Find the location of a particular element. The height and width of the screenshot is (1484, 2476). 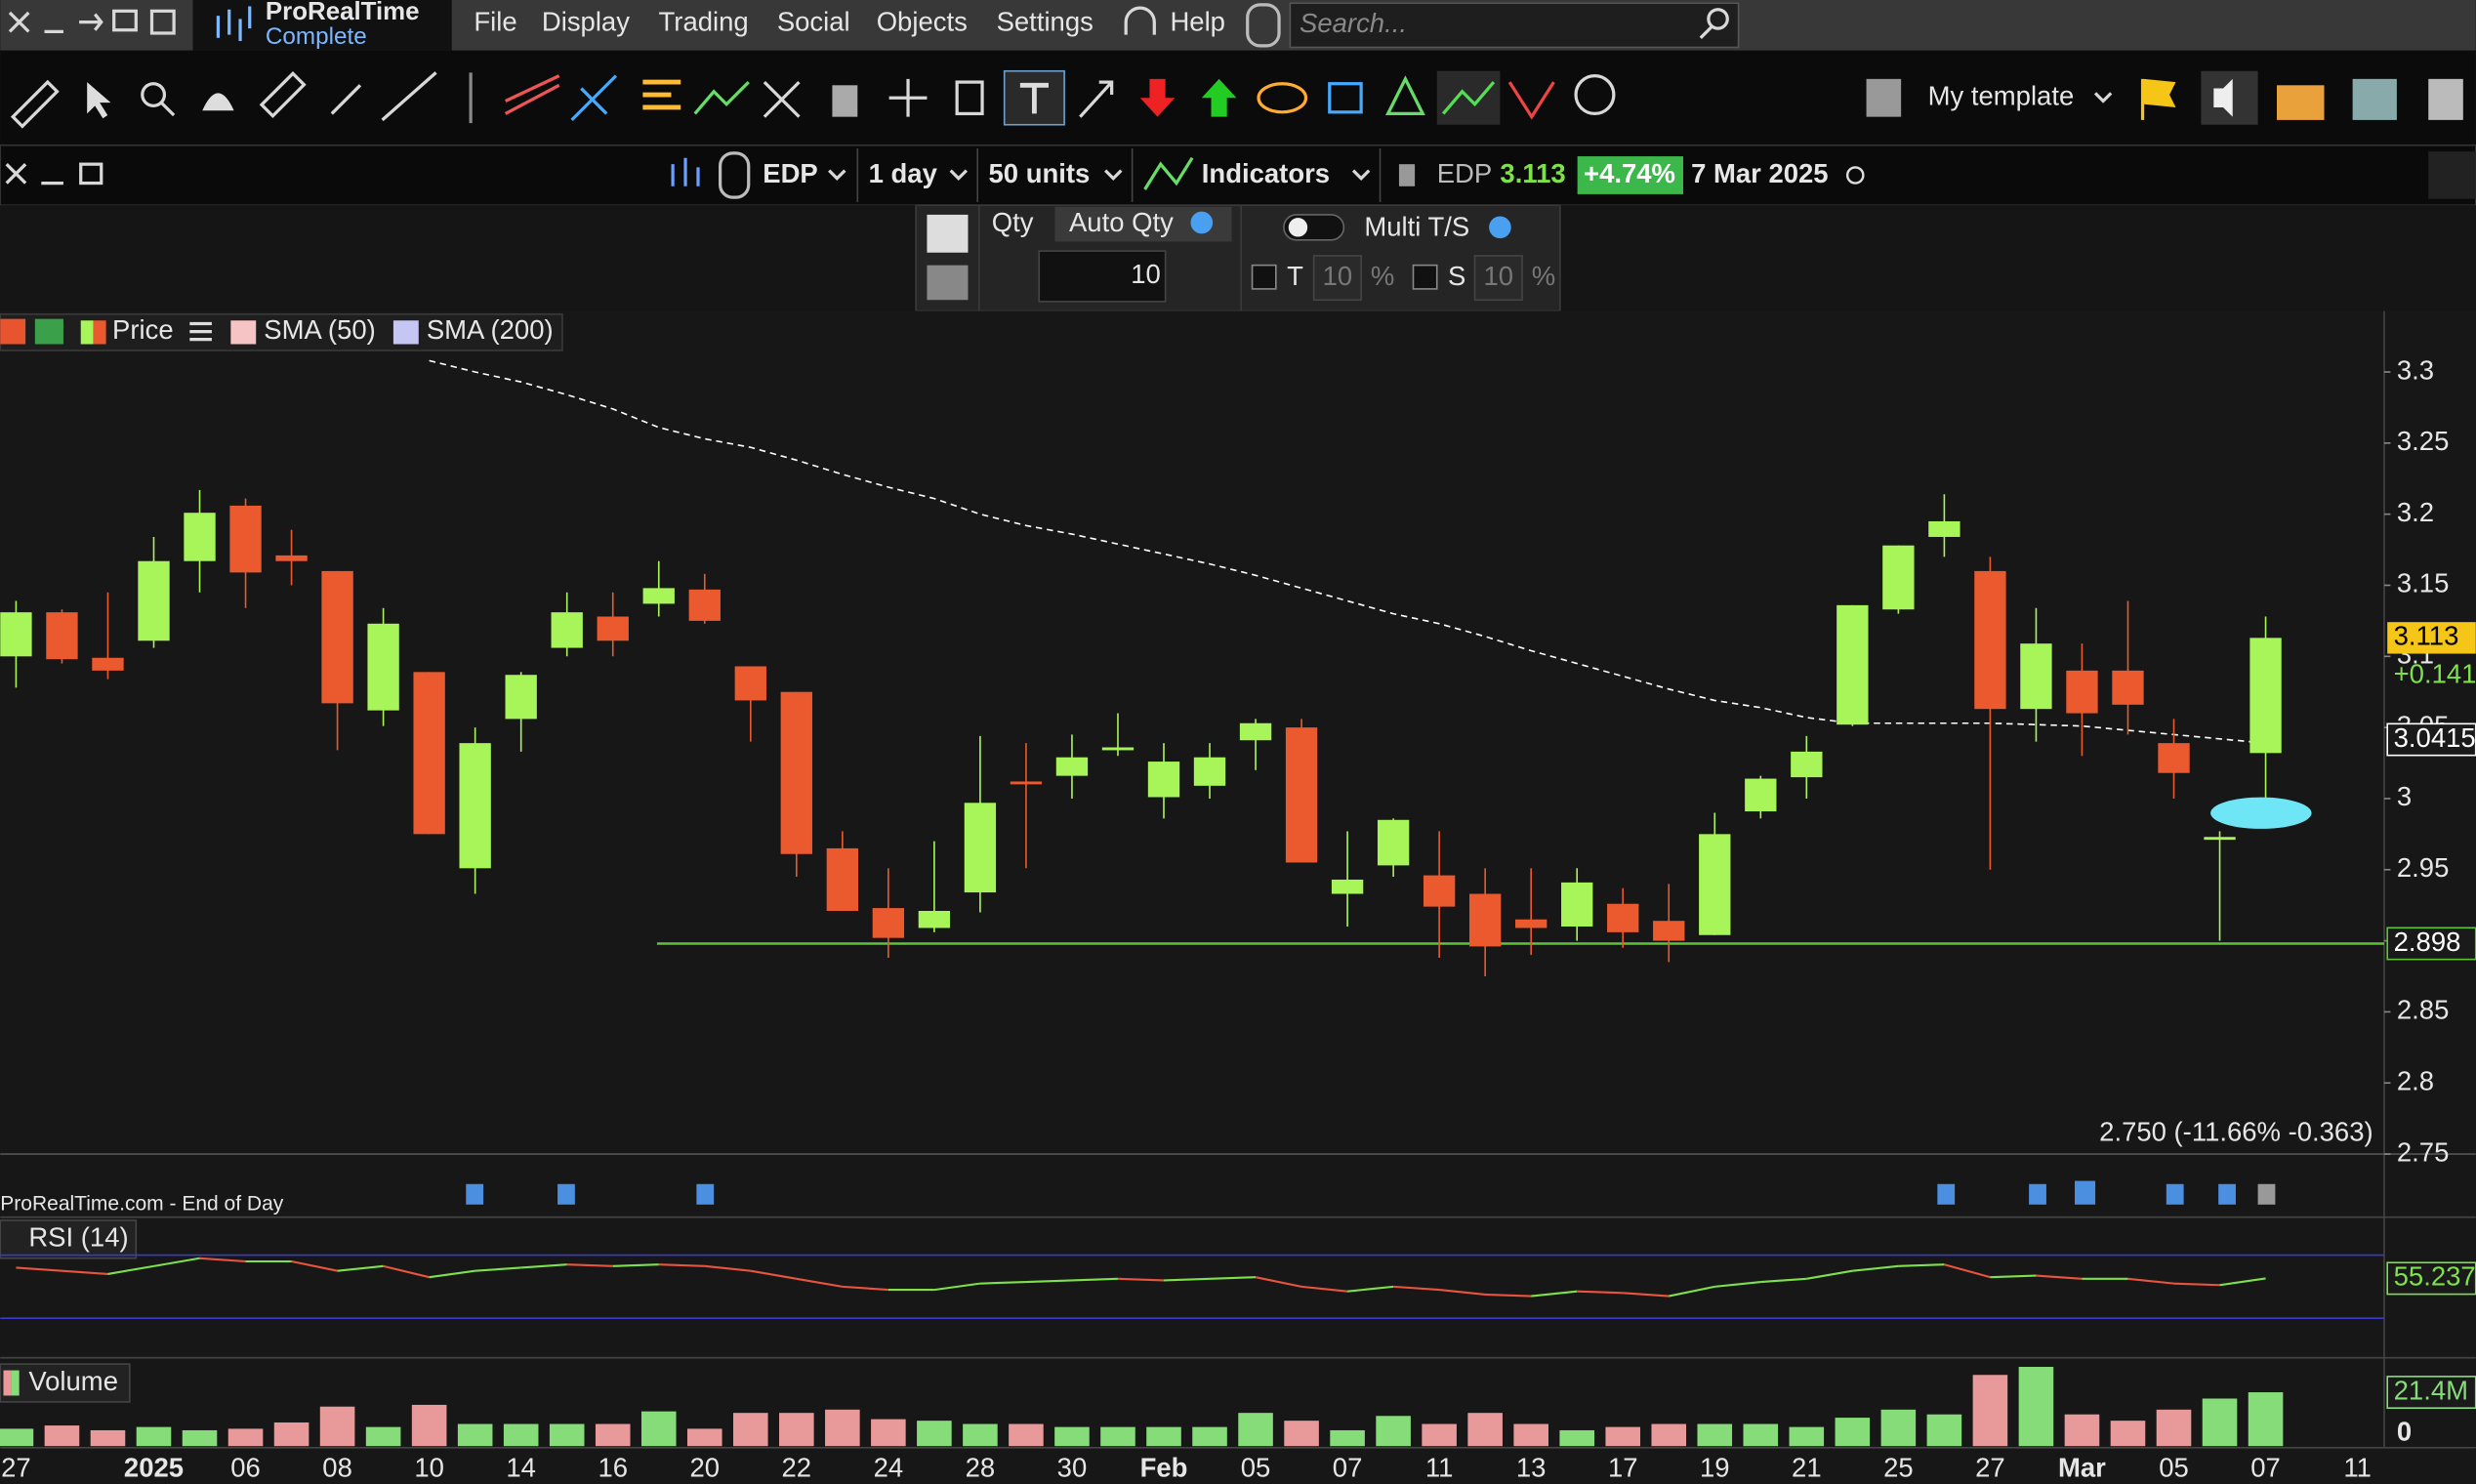

tools-icon is located at coordinates (162, 22).